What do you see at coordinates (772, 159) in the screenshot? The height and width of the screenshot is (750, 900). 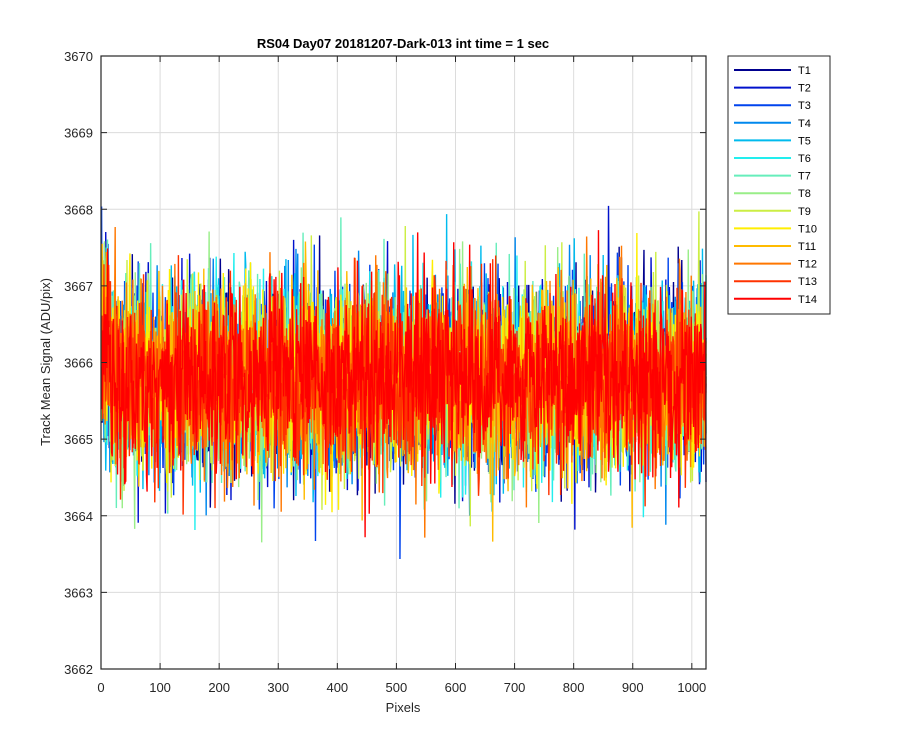 I see `legend-entry-t6: T6` at bounding box center [772, 159].